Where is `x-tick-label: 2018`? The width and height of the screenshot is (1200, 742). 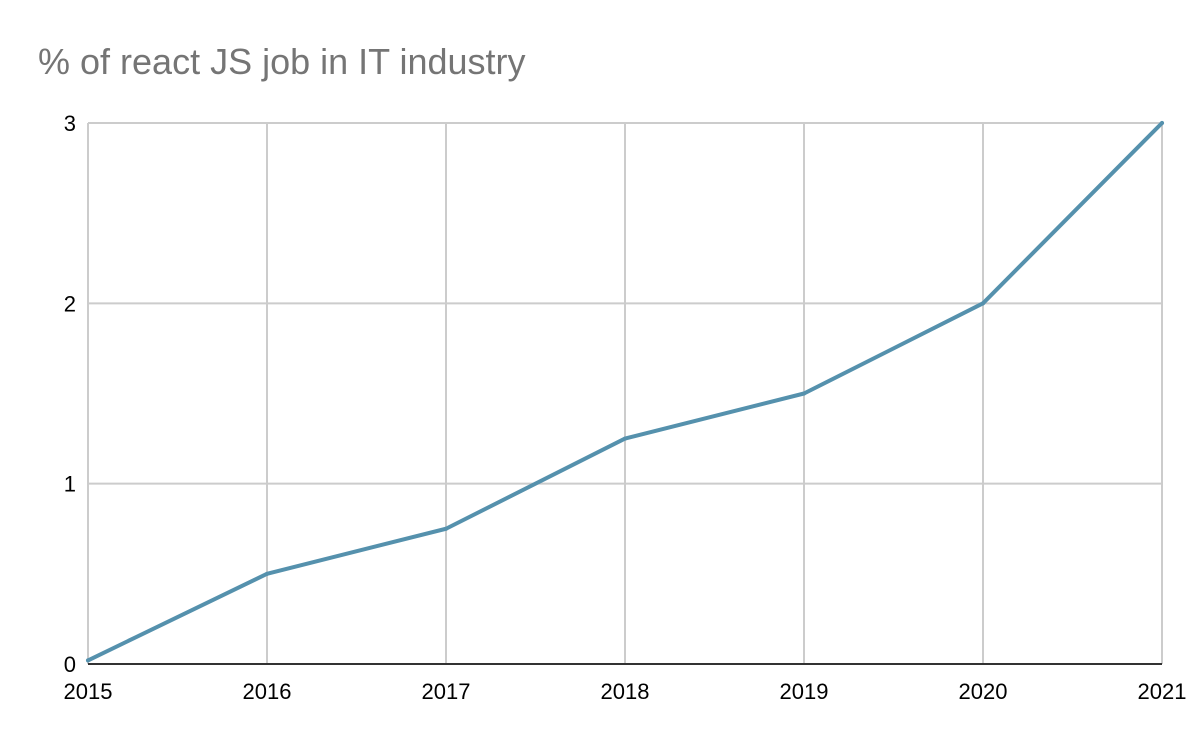
x-tick-label: 2018 is located at coordinates (625, 691).